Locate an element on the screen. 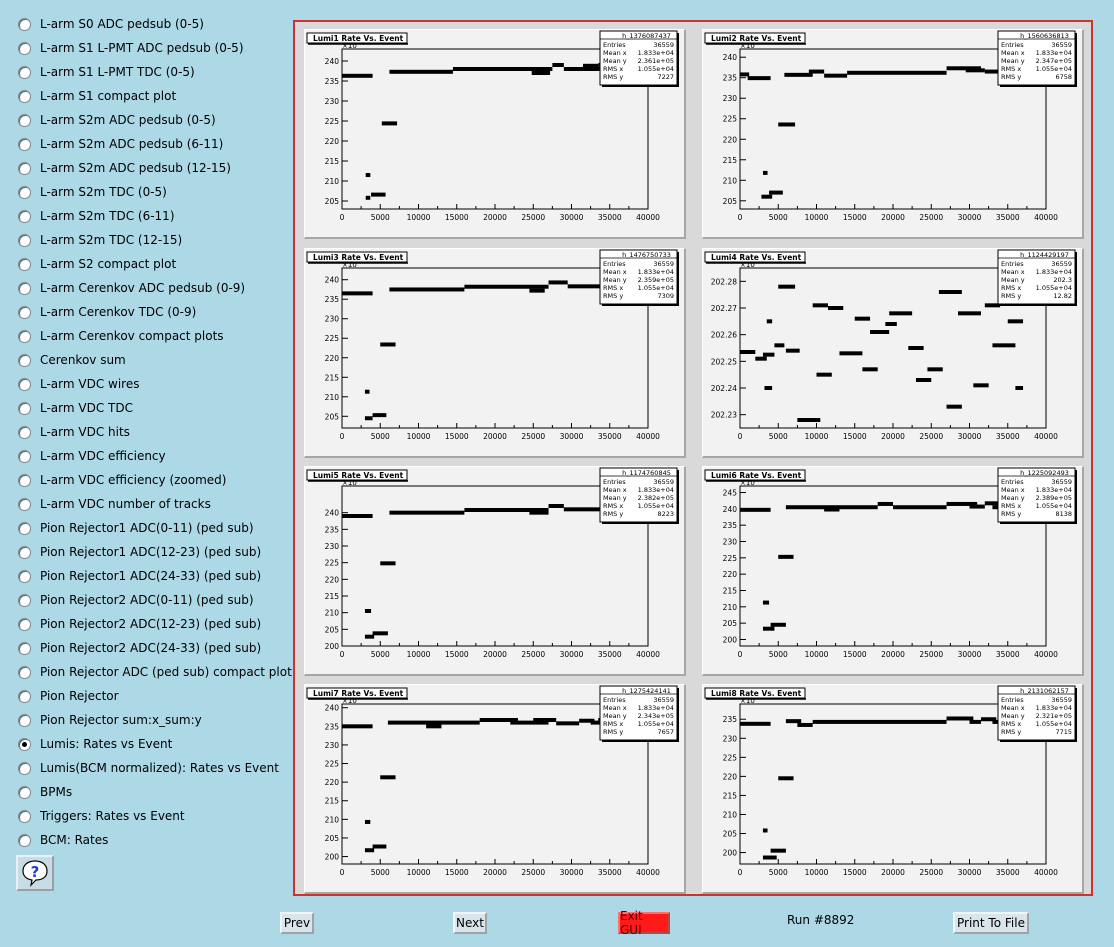  radio-option: L-arm VDC number of tracks is located at coordinates (151, 504).